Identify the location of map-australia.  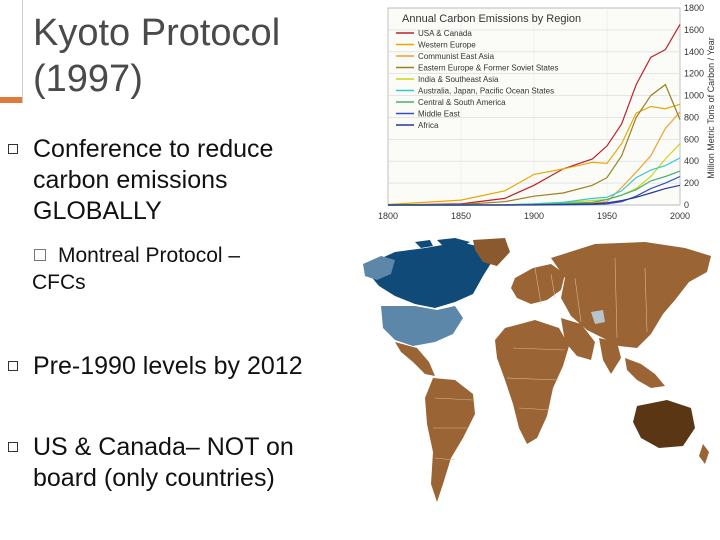
(664, 424).